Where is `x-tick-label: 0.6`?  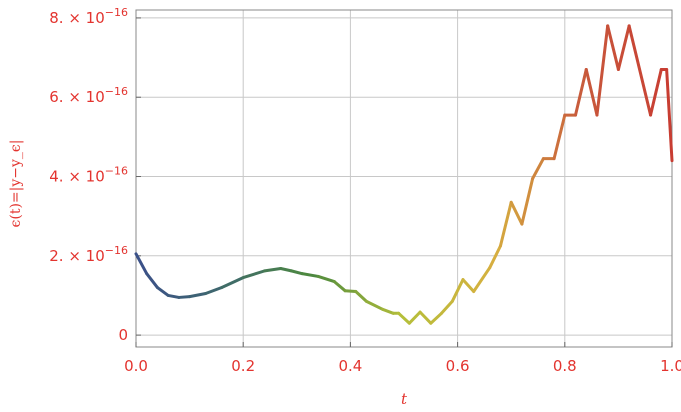 x-tick-label: 0.6 is located at coordinates (458, 366).